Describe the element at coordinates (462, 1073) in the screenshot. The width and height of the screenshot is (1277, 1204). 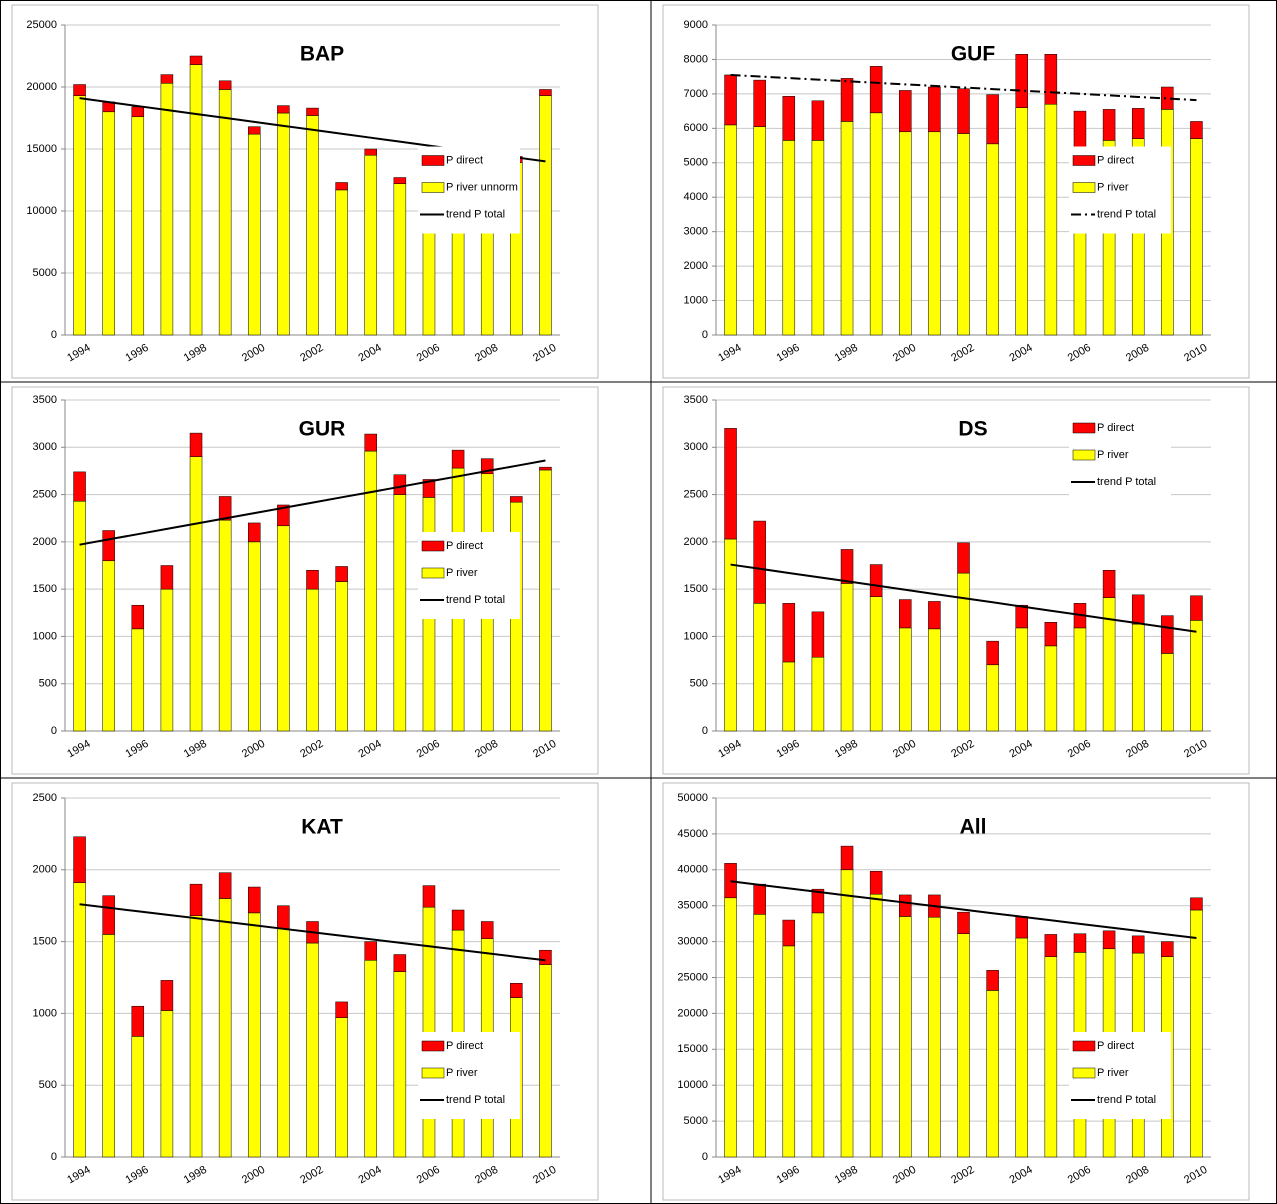
I see `legend-label: P river` at that location.